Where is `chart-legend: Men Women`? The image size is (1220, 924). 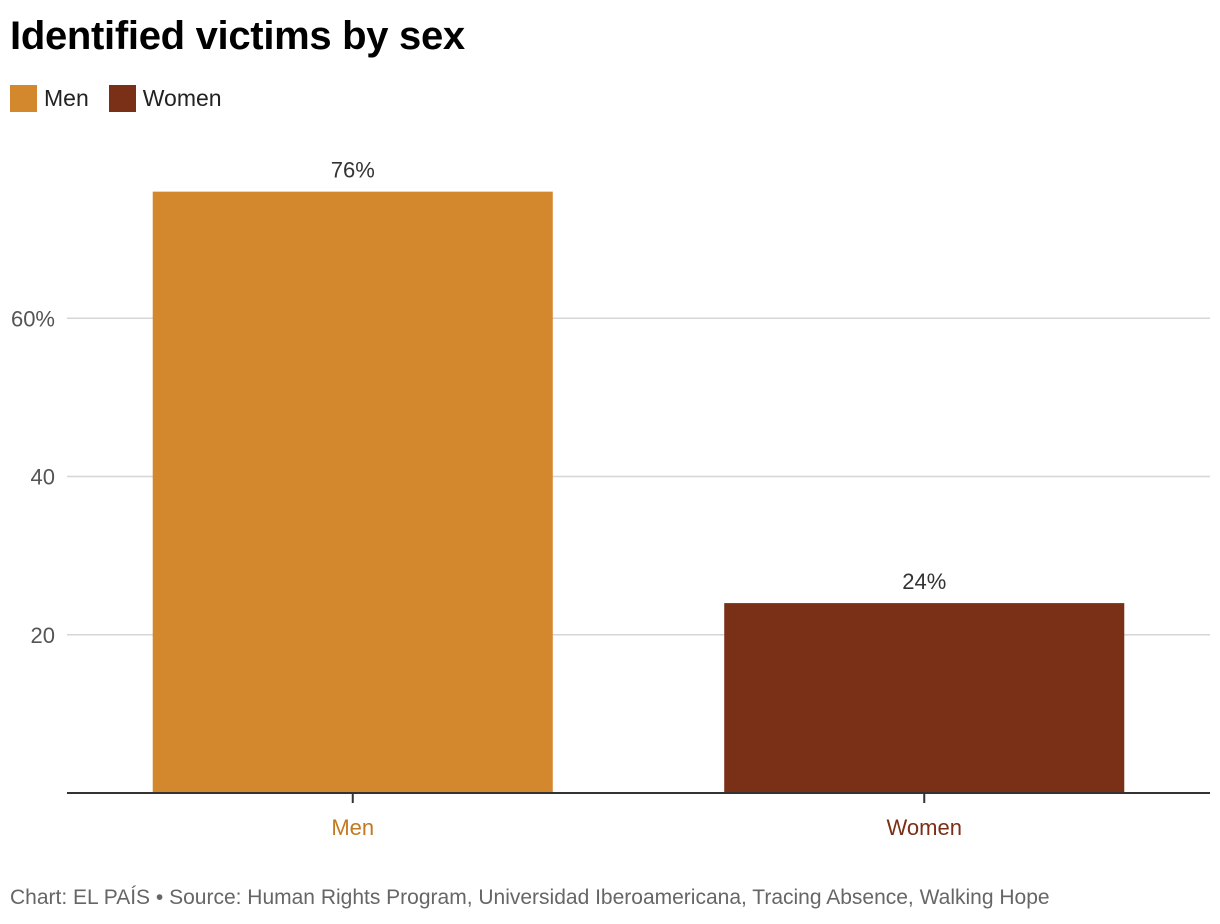
chart-legend: Men Women is located at coordinates (126, 98).